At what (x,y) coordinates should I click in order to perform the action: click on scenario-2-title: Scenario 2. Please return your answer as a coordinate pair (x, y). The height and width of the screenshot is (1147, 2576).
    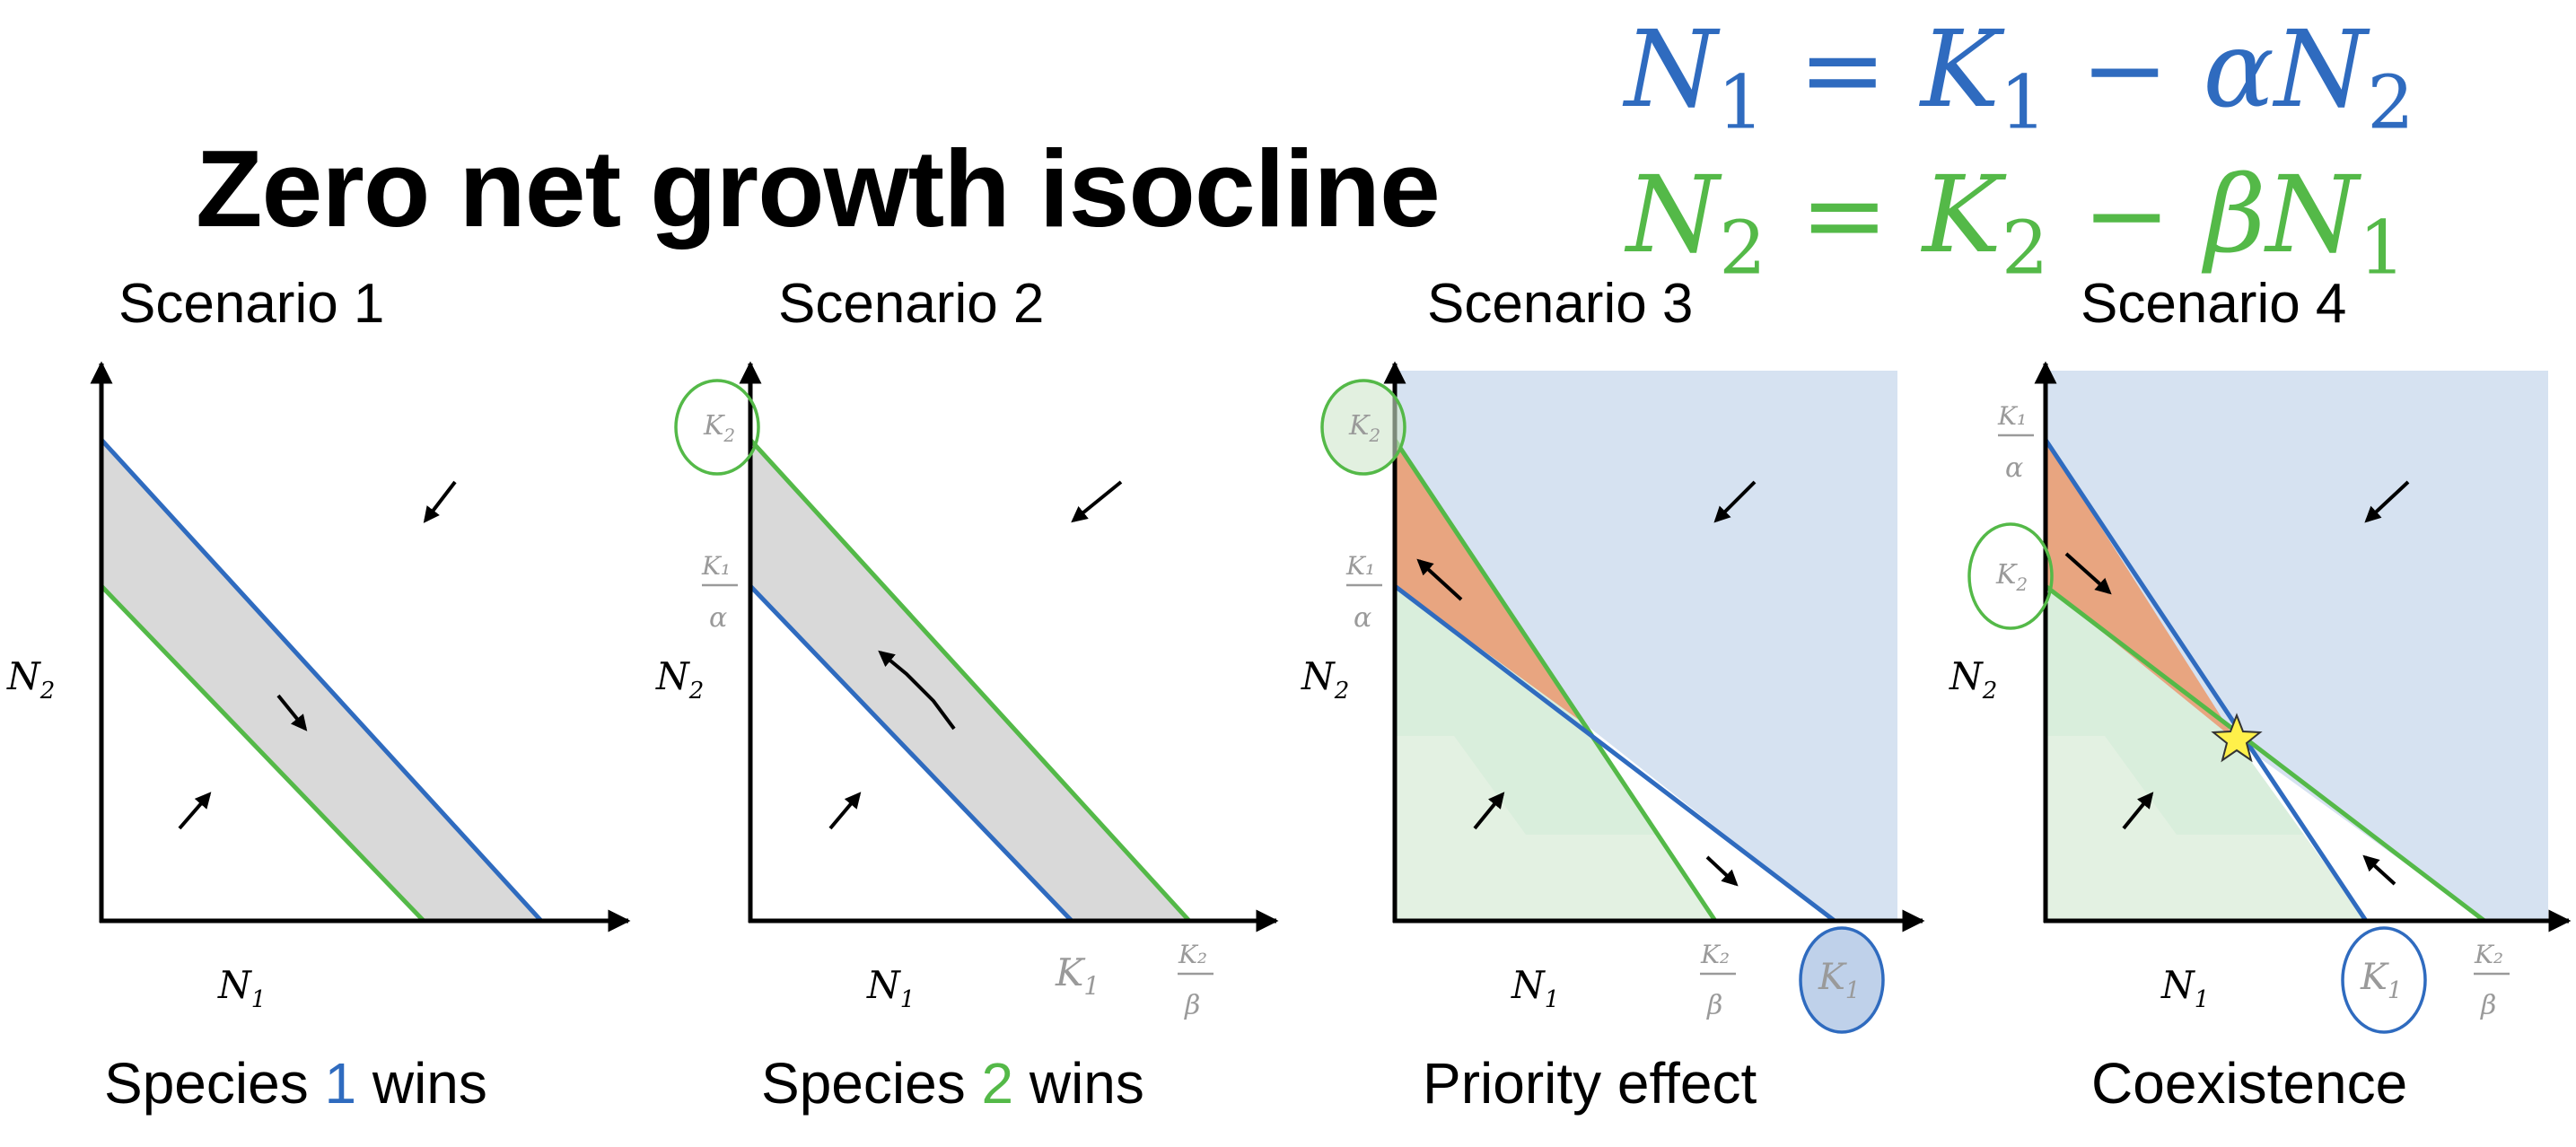
    Looking at the image, I should click on (911, 304).